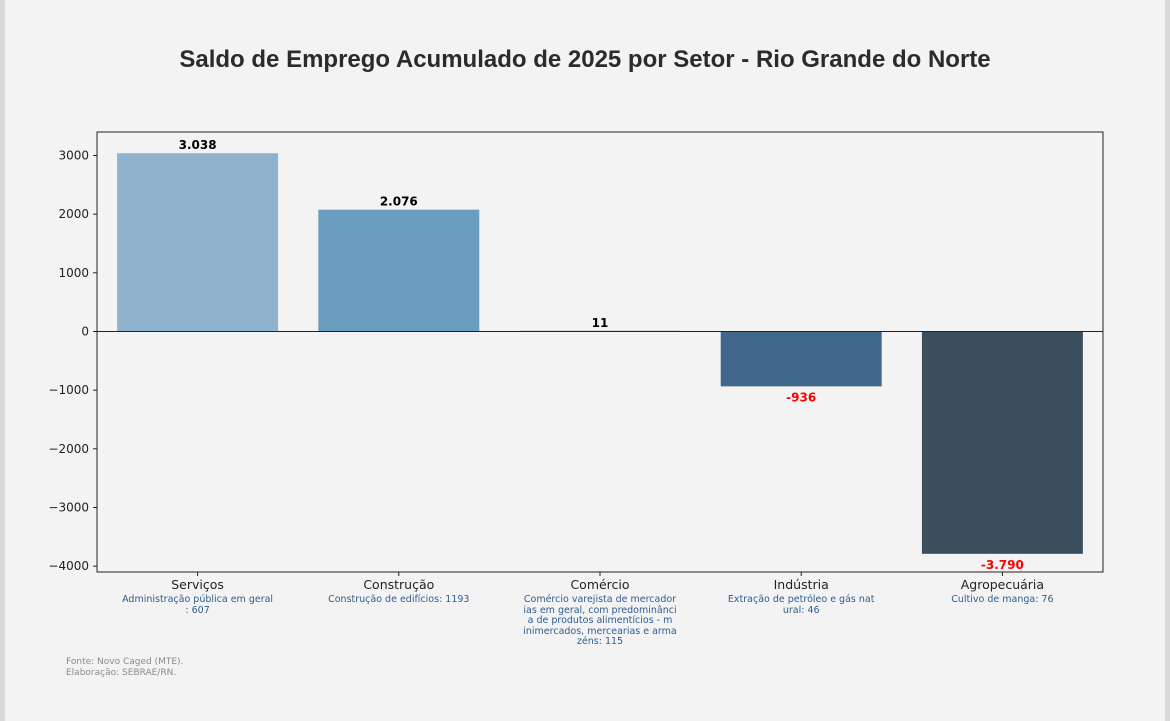  I want to click on bar-value-label: 2.076, so click(399, 202).